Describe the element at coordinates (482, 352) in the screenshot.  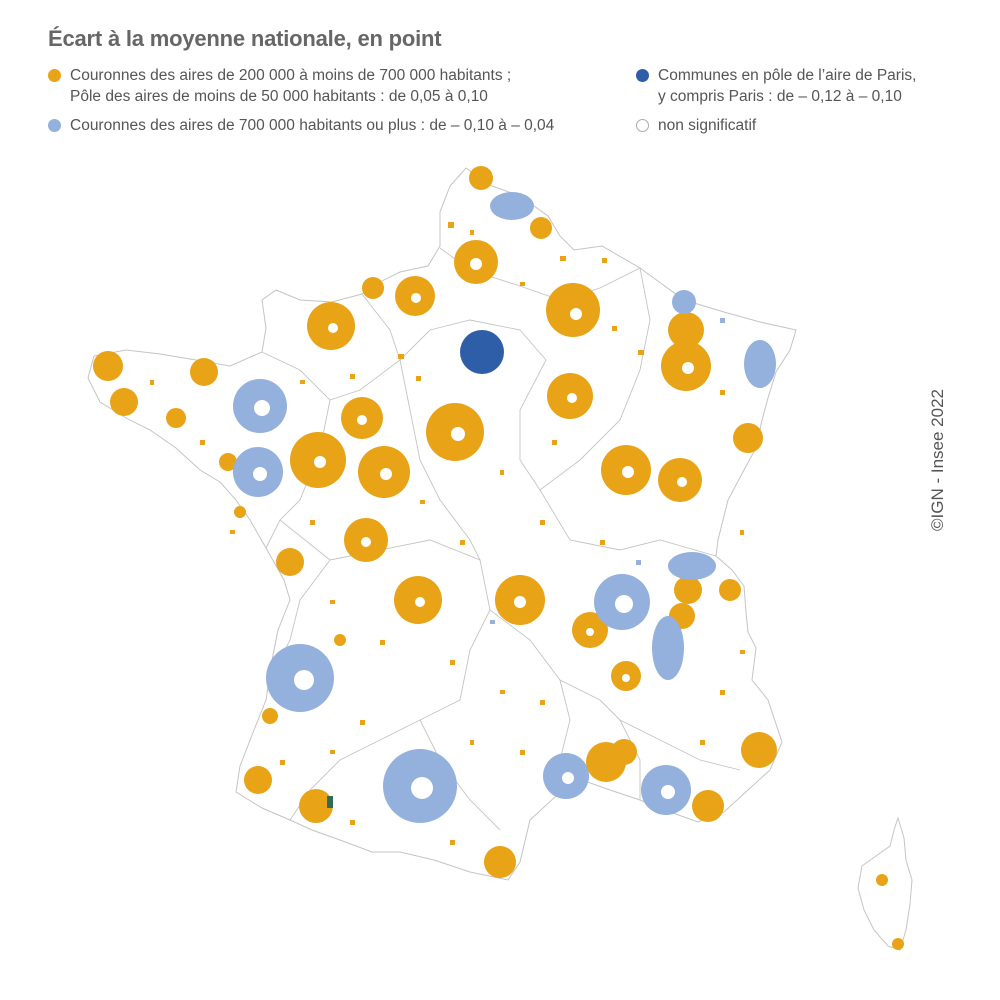
I see `area-patch-paris` at that location.